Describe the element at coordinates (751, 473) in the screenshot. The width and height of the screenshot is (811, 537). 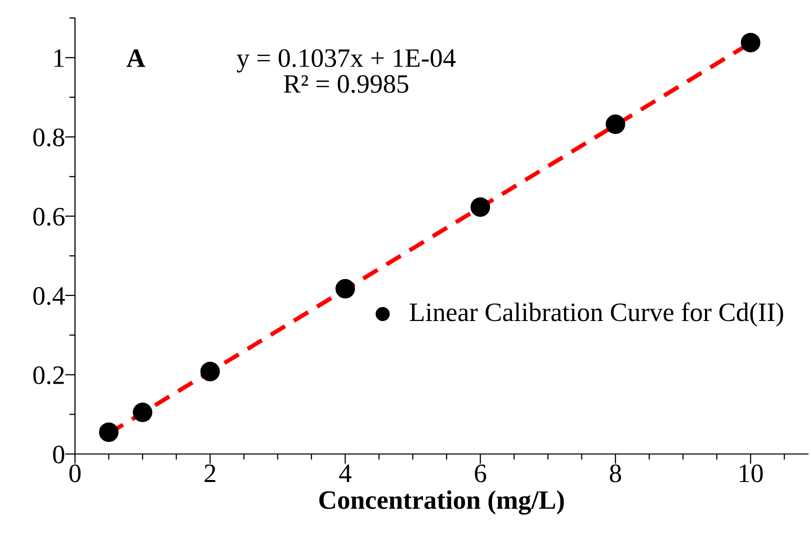
I see `x-tick-label: 10` at that location.